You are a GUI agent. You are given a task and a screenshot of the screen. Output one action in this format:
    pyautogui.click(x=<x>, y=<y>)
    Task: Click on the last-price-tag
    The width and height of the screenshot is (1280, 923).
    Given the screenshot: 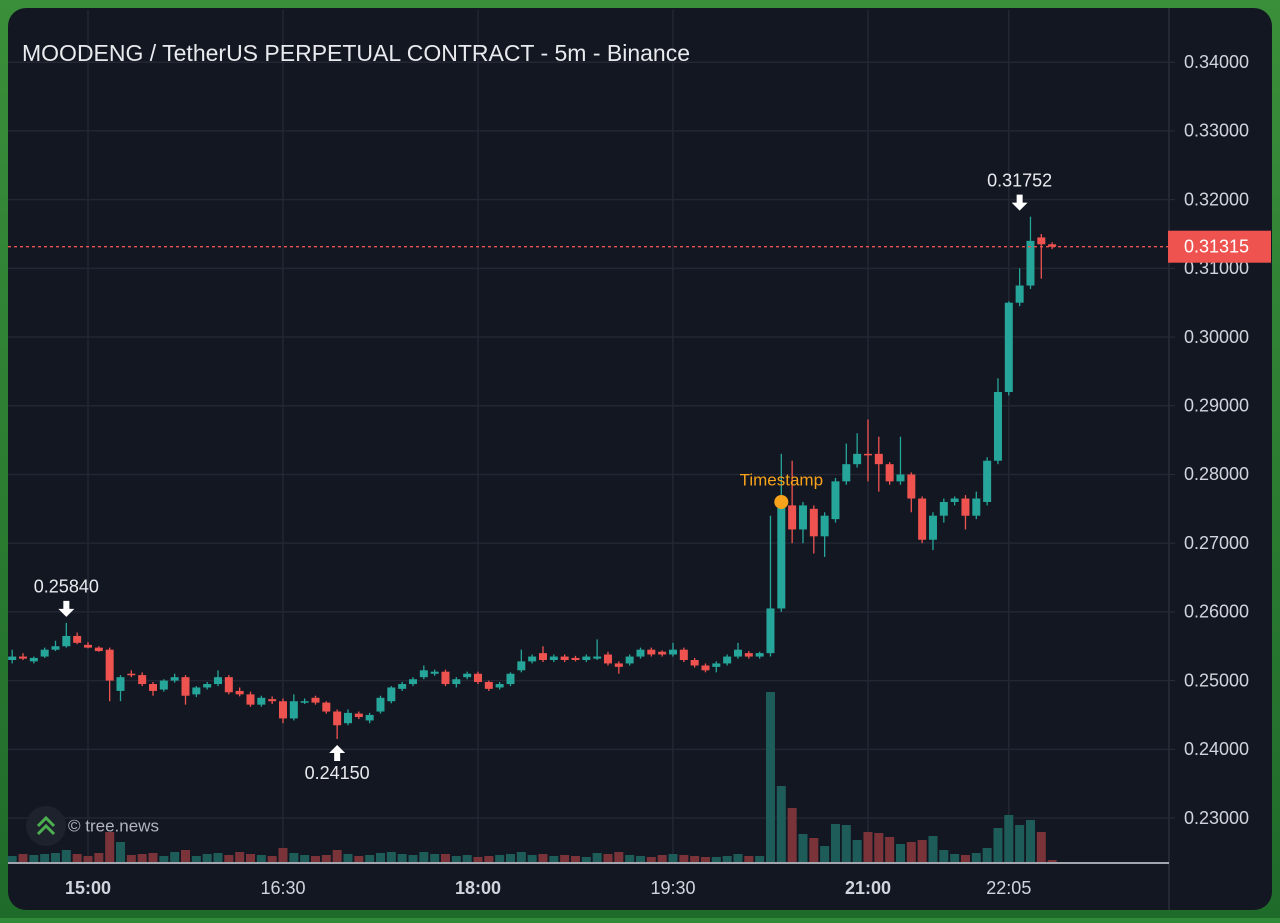 What is the action you would take?
    pyautogui.click(x=1219, y=246)
    